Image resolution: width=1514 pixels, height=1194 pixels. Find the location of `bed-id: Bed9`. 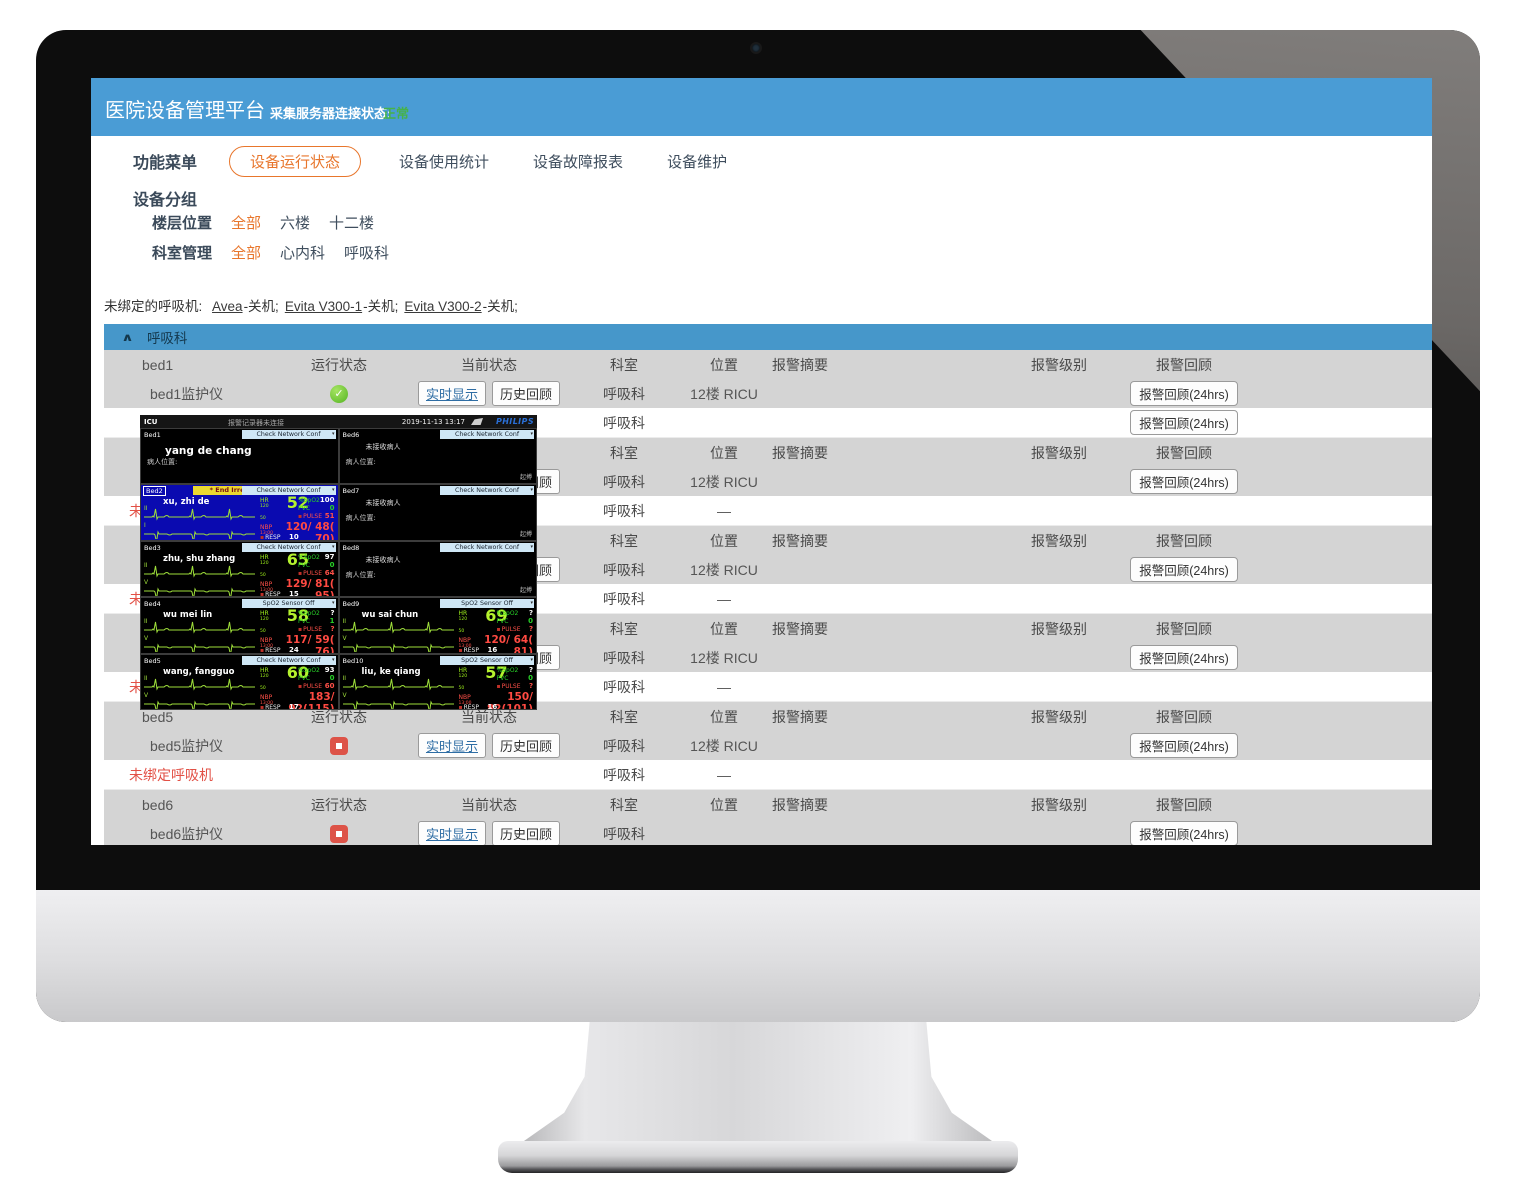

bed-id: Bed9 is located at coordinates (351, 604).